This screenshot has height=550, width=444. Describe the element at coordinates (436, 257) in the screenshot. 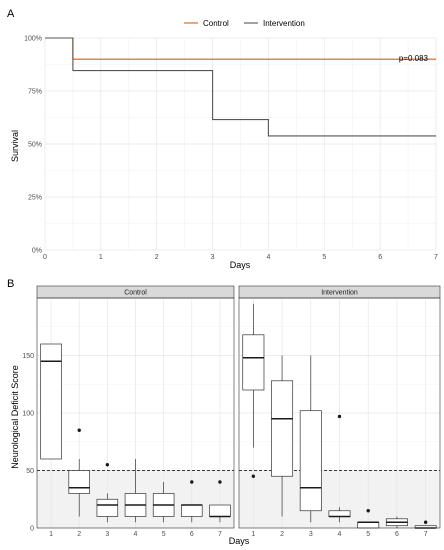

I see `survival-x-tick-label: 7` at that location.